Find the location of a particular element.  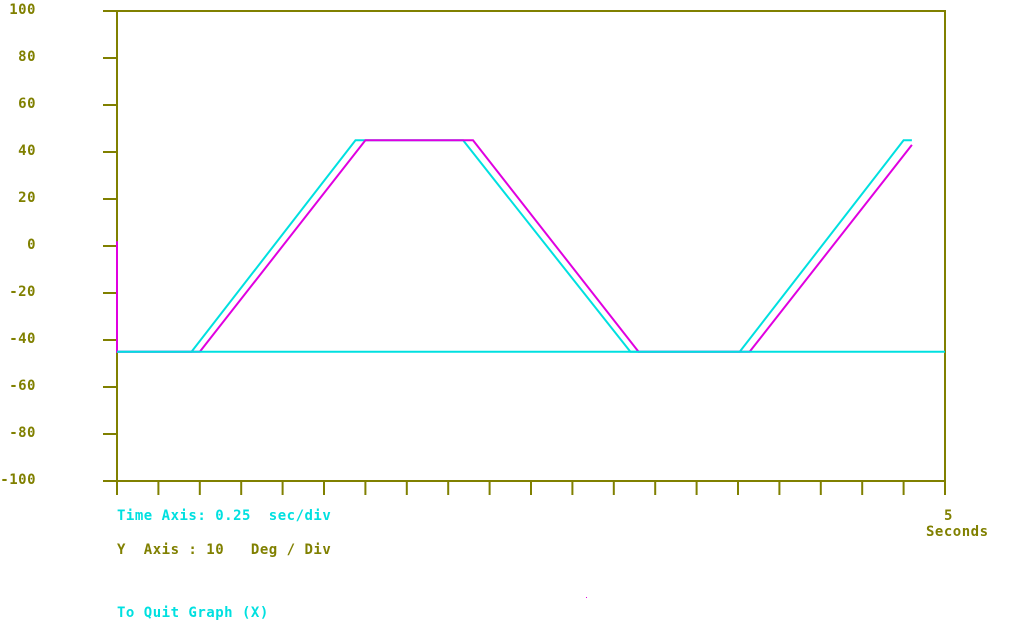

y-tick-label: -80 is located at coordinates (22, 433).